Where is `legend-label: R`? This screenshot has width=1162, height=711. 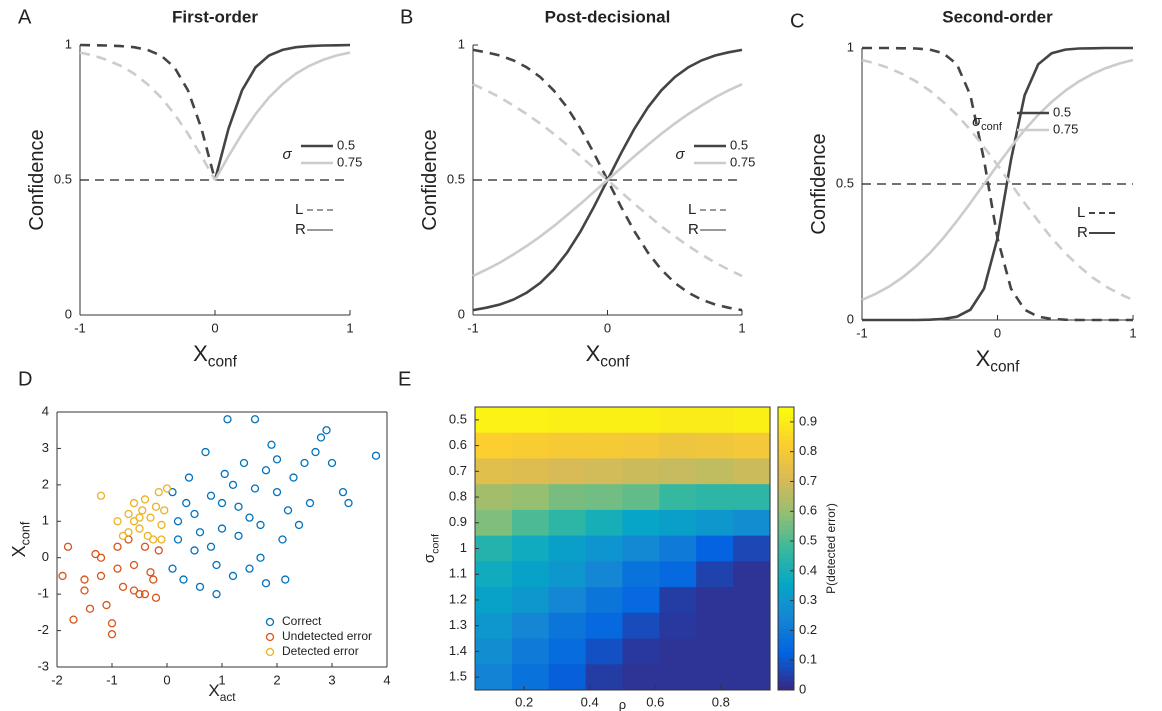 legend-label: R is located at coordinates (300, 229).